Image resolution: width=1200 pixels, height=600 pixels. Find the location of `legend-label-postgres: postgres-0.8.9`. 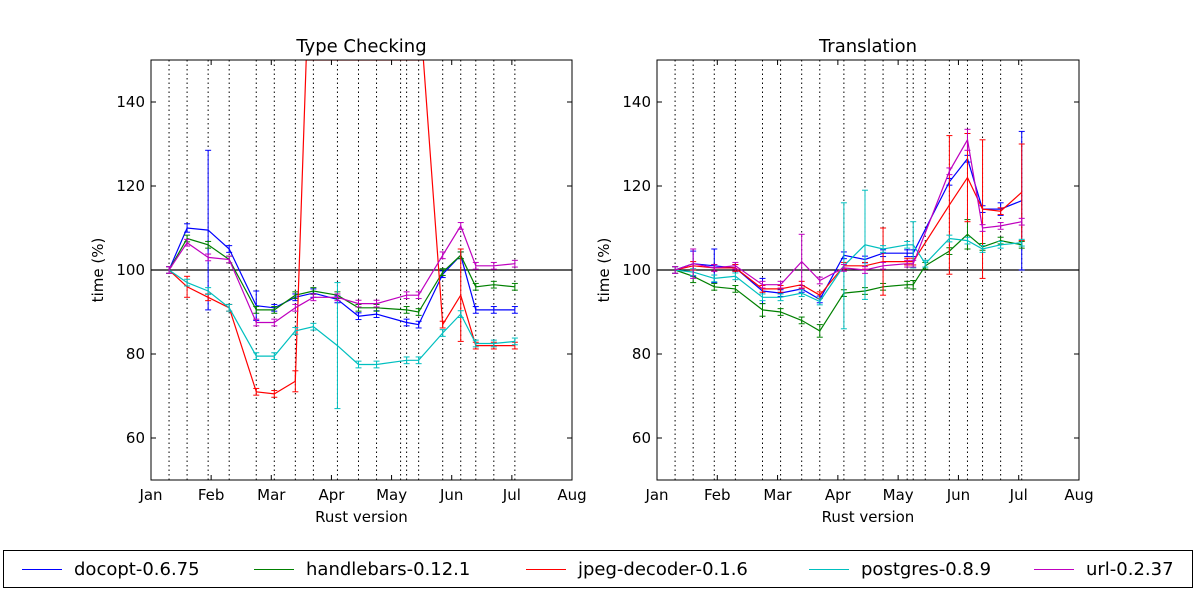

legend-label-postgres: postgres-0.8.9 is located at coordinates (926, 569).